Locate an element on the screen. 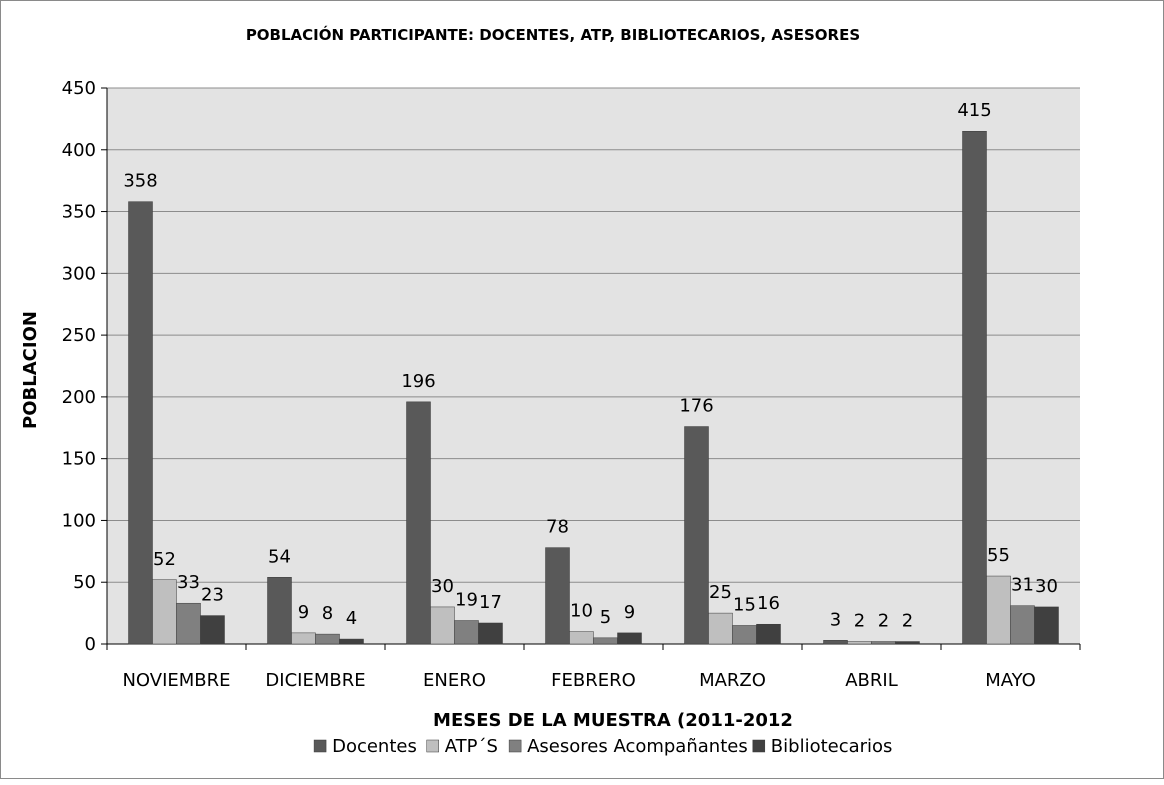 The width and height of the screenshot is (1164, 785). data-label: 17 is located at coordinates (490, 602).